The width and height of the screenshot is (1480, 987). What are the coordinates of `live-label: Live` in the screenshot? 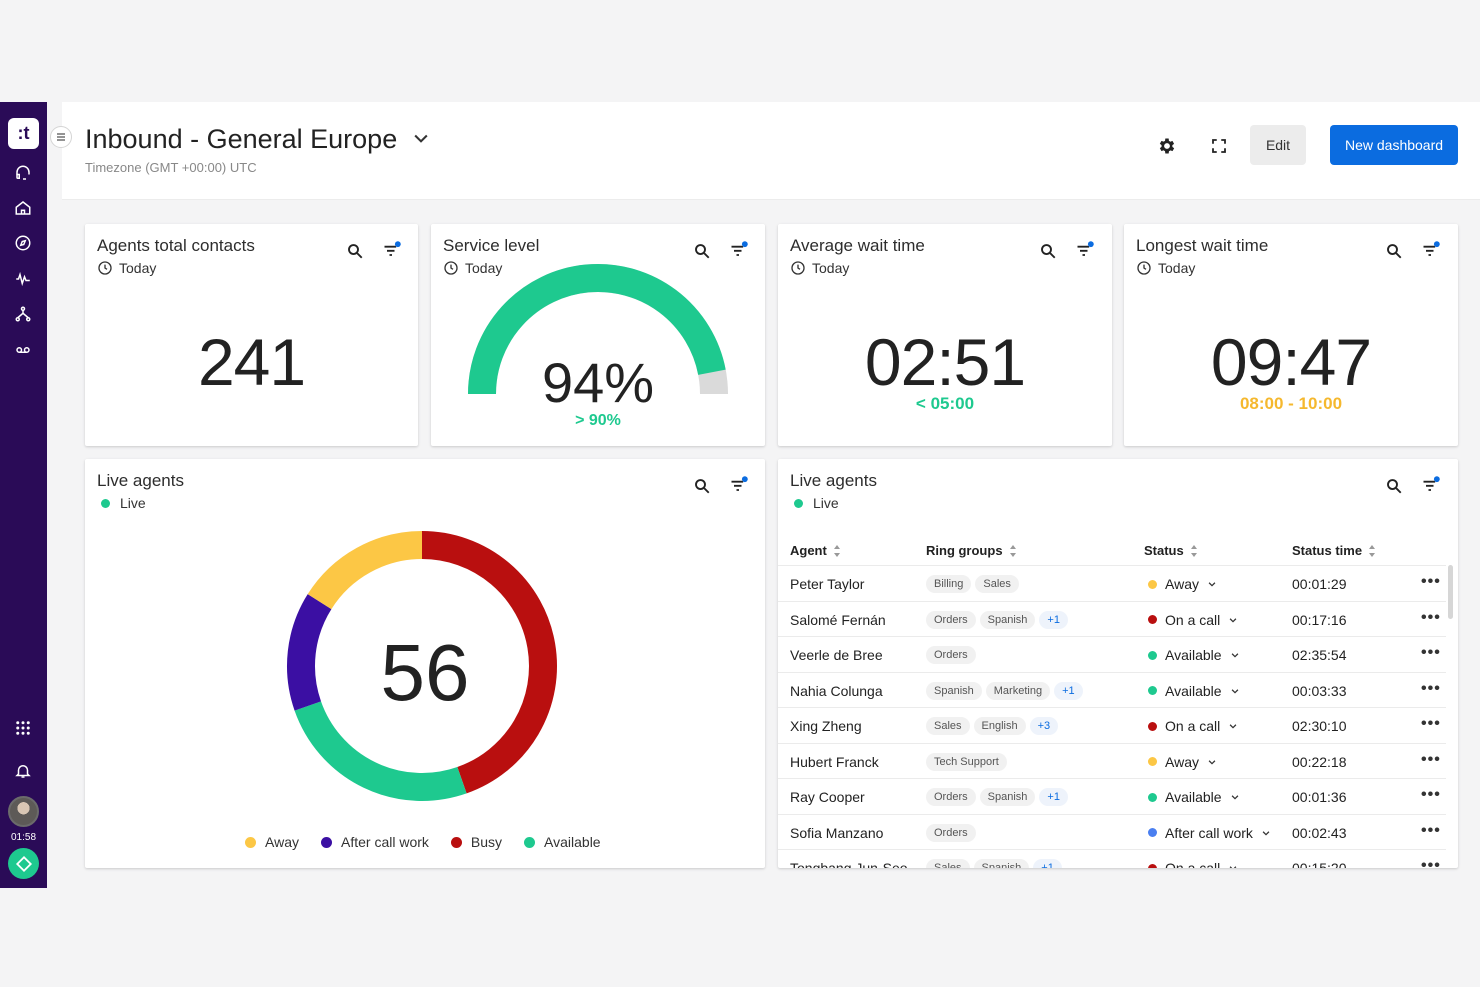 It's located at (133, 503).